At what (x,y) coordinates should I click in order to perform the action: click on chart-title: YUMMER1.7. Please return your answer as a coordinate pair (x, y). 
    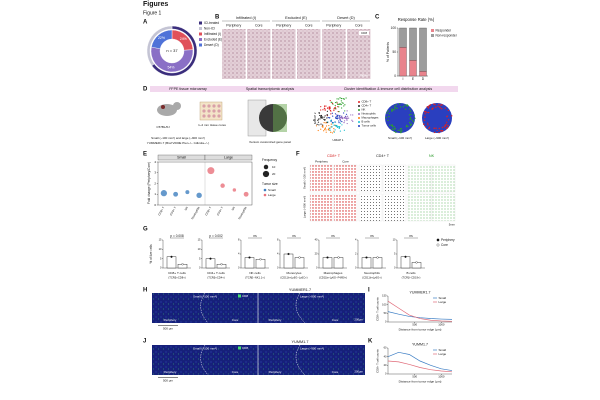
    Looking at the image, I should click on (420, 292).